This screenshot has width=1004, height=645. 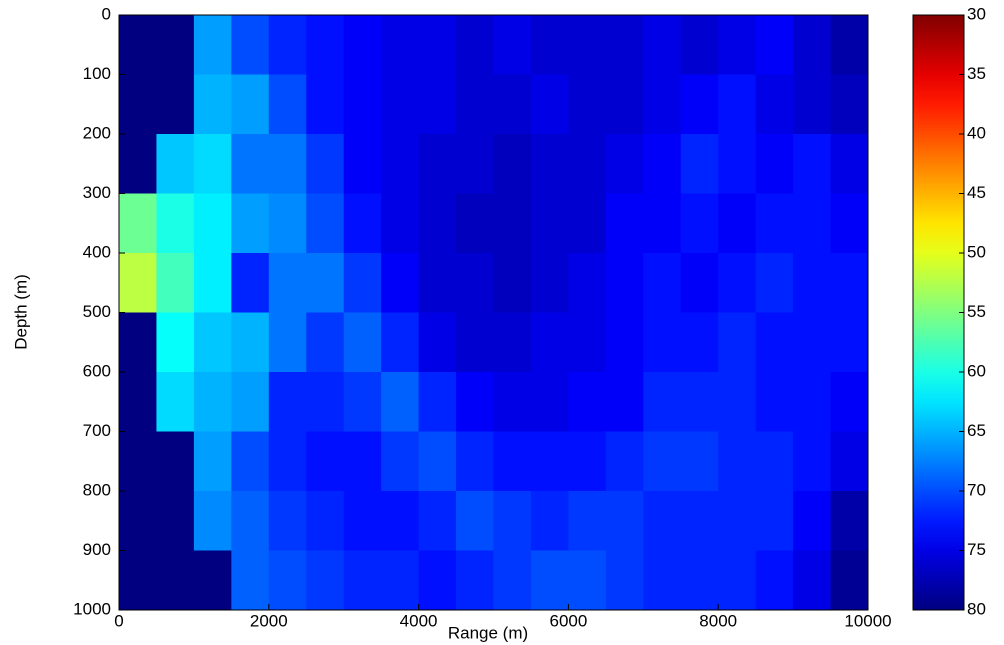 I want to click on colorbar-tick-label: 45, so click(x=976, y=192).